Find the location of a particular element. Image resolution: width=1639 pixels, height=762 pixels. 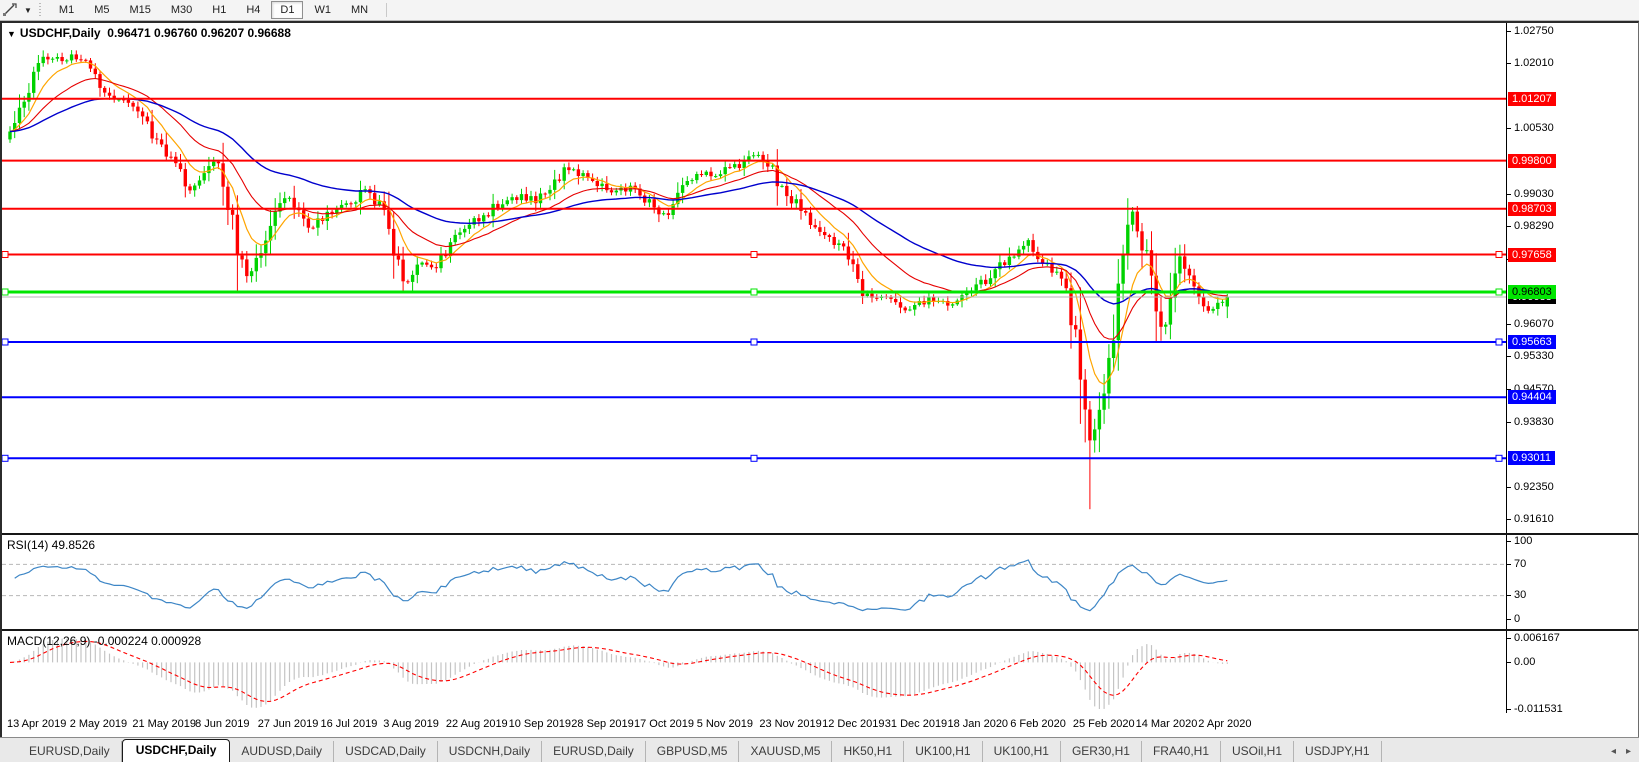

macd-axis: 0.006167 0.00 -0.011531 is located at coordinates (1572, 673).